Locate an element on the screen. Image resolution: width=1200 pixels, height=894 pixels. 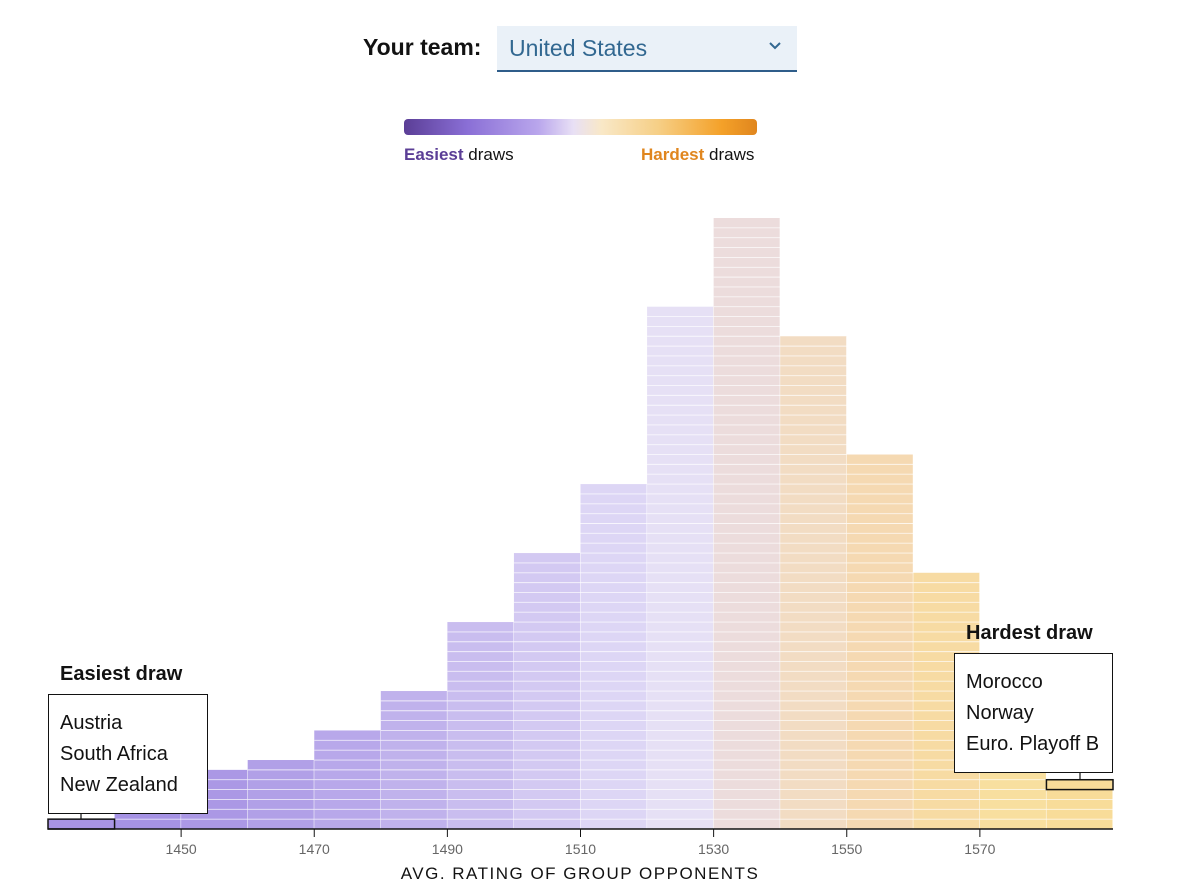
hardest-draw-marker is located at coordinates (1079, 784).